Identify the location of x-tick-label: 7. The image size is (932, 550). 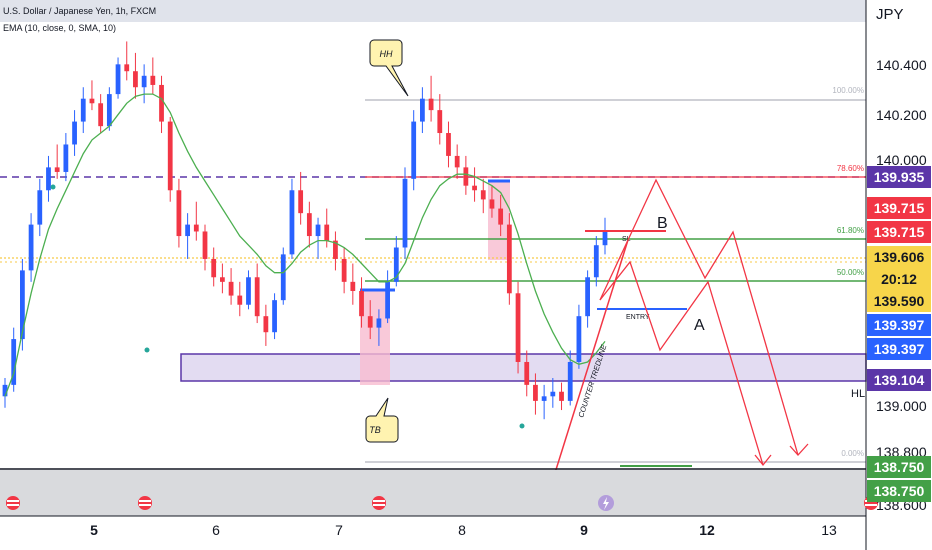
(339, 530).